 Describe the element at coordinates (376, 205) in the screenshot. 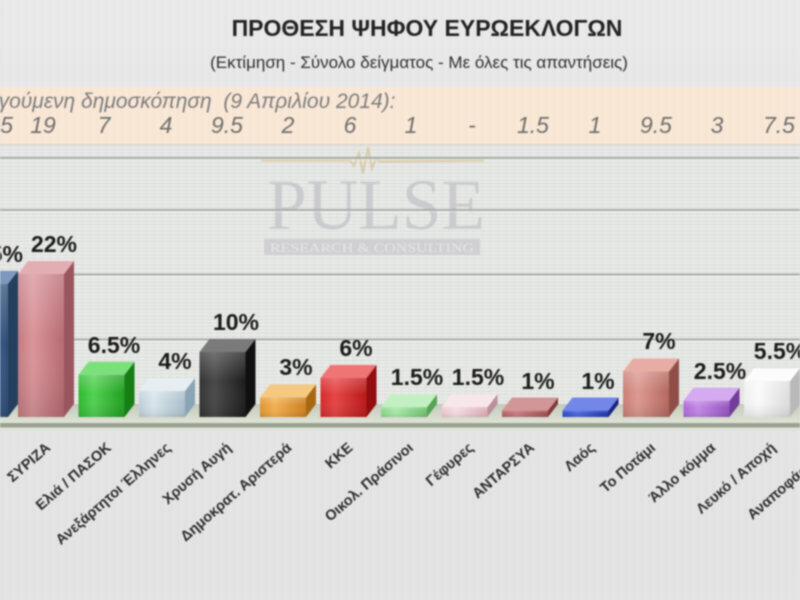

I see `svg-text: PULSE` at that location.